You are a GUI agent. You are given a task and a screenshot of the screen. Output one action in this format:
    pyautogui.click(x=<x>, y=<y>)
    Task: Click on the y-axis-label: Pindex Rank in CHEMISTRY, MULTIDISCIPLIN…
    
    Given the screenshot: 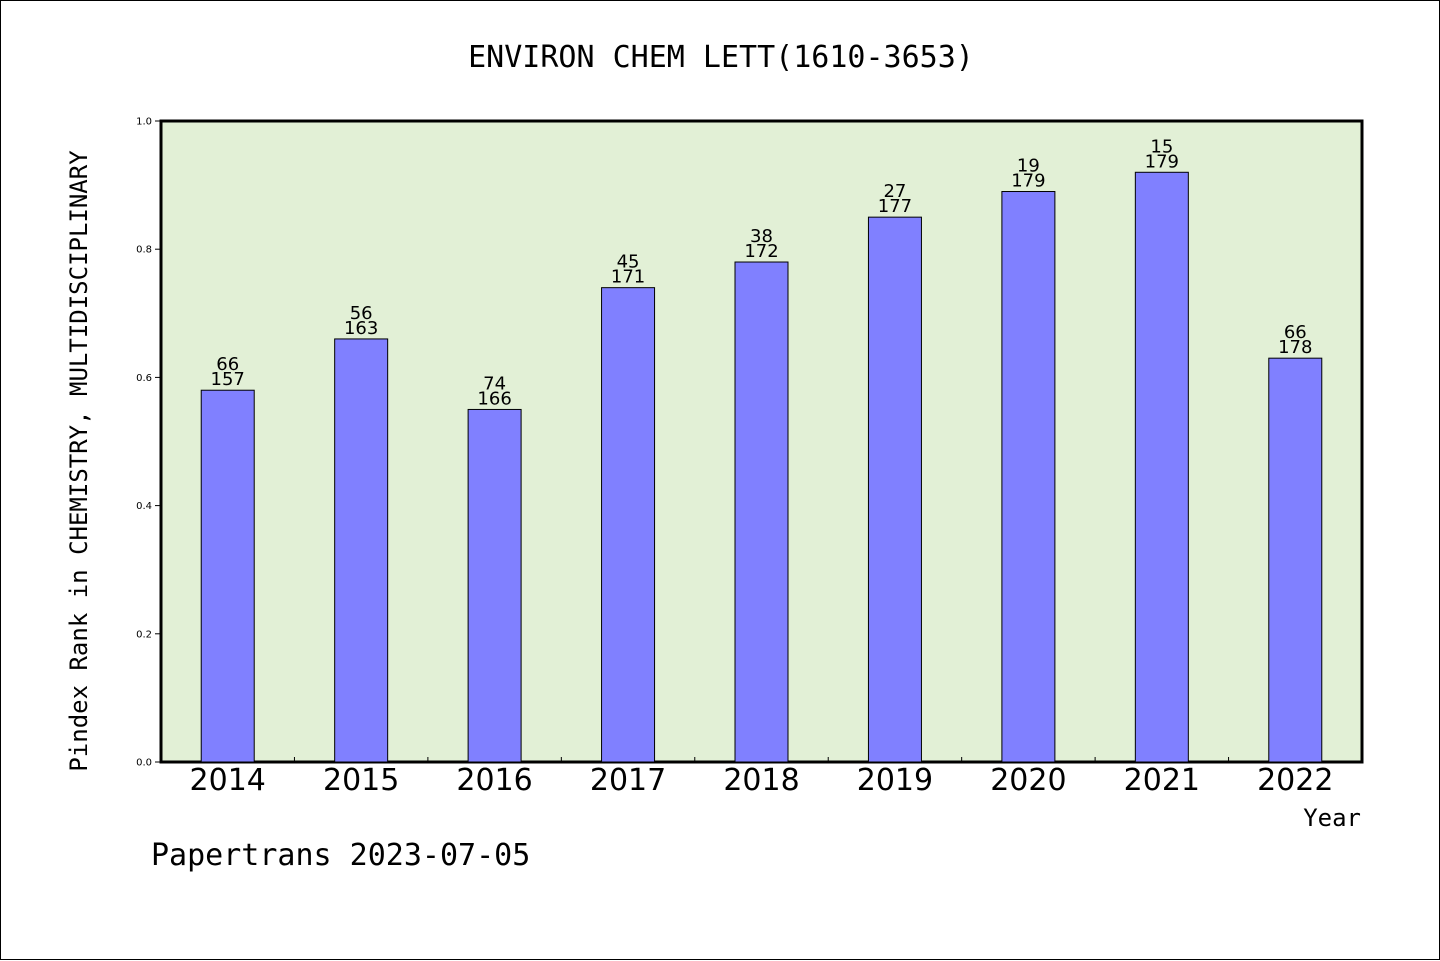 What is the action you would take?
    pyautogui.click(x=79, y=461)
    